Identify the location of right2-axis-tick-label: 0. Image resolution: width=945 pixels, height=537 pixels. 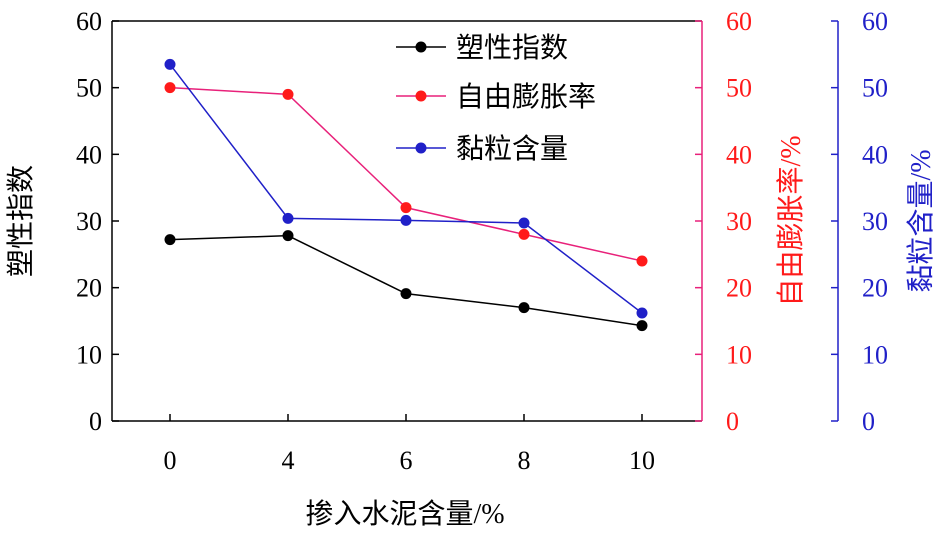
(868, 421).